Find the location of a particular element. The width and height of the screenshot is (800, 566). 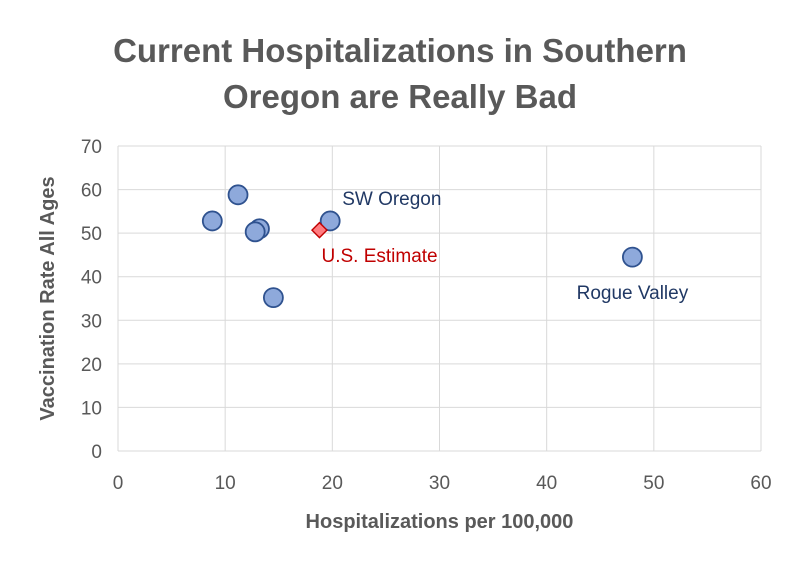

chart-title-line-1: Current Hospitalizations in Southern is located at coordinates (400, 50).